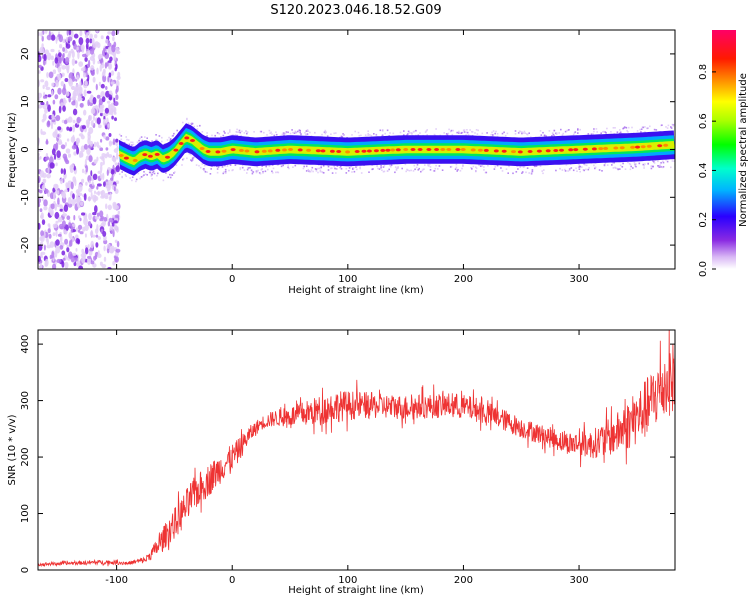 This screenshot has height=600, width=750. Describe the element at coordinates (703, 170) in the screenshot. I see `colorbar-tick-label: 0.4` at that location.